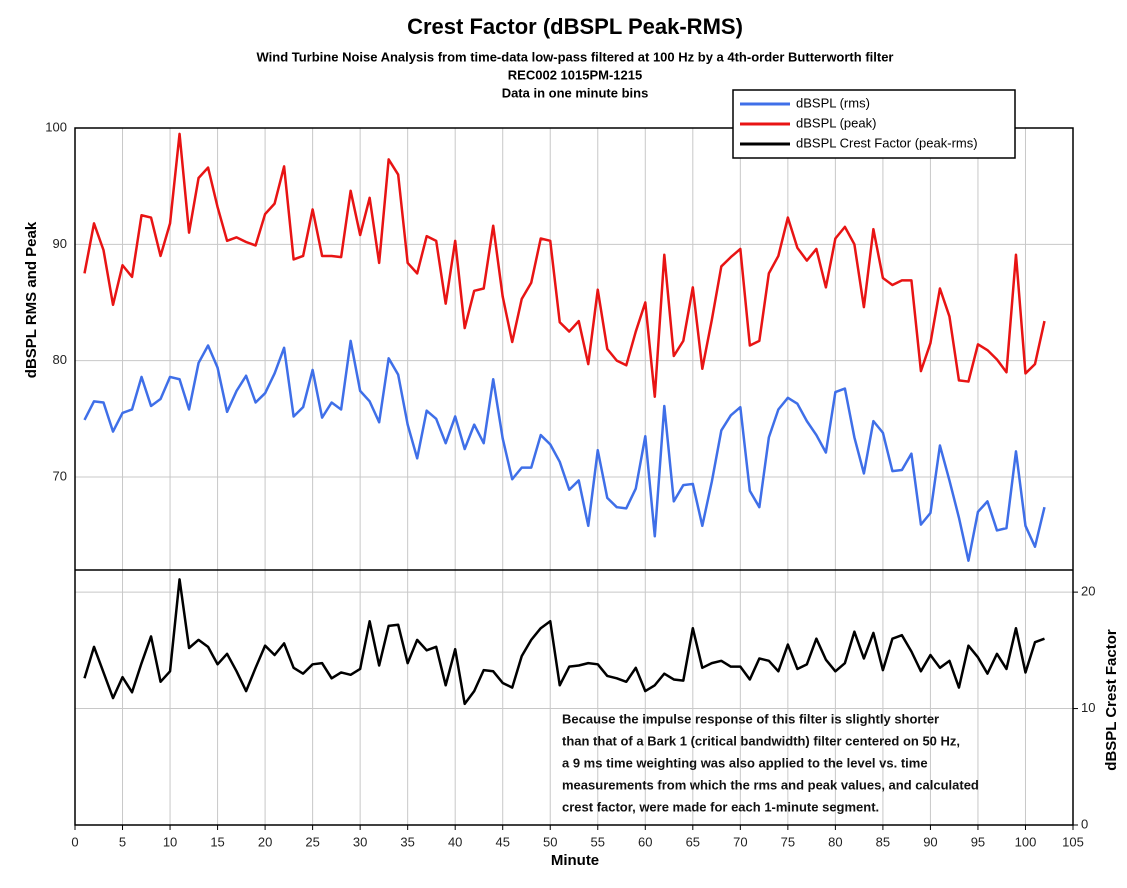 The image size is (1127, 888). Describe the element at coordinates (1111, 700) in the screenshot. I see `y2-axis-label: dBSPL Crest Factor` at that location.